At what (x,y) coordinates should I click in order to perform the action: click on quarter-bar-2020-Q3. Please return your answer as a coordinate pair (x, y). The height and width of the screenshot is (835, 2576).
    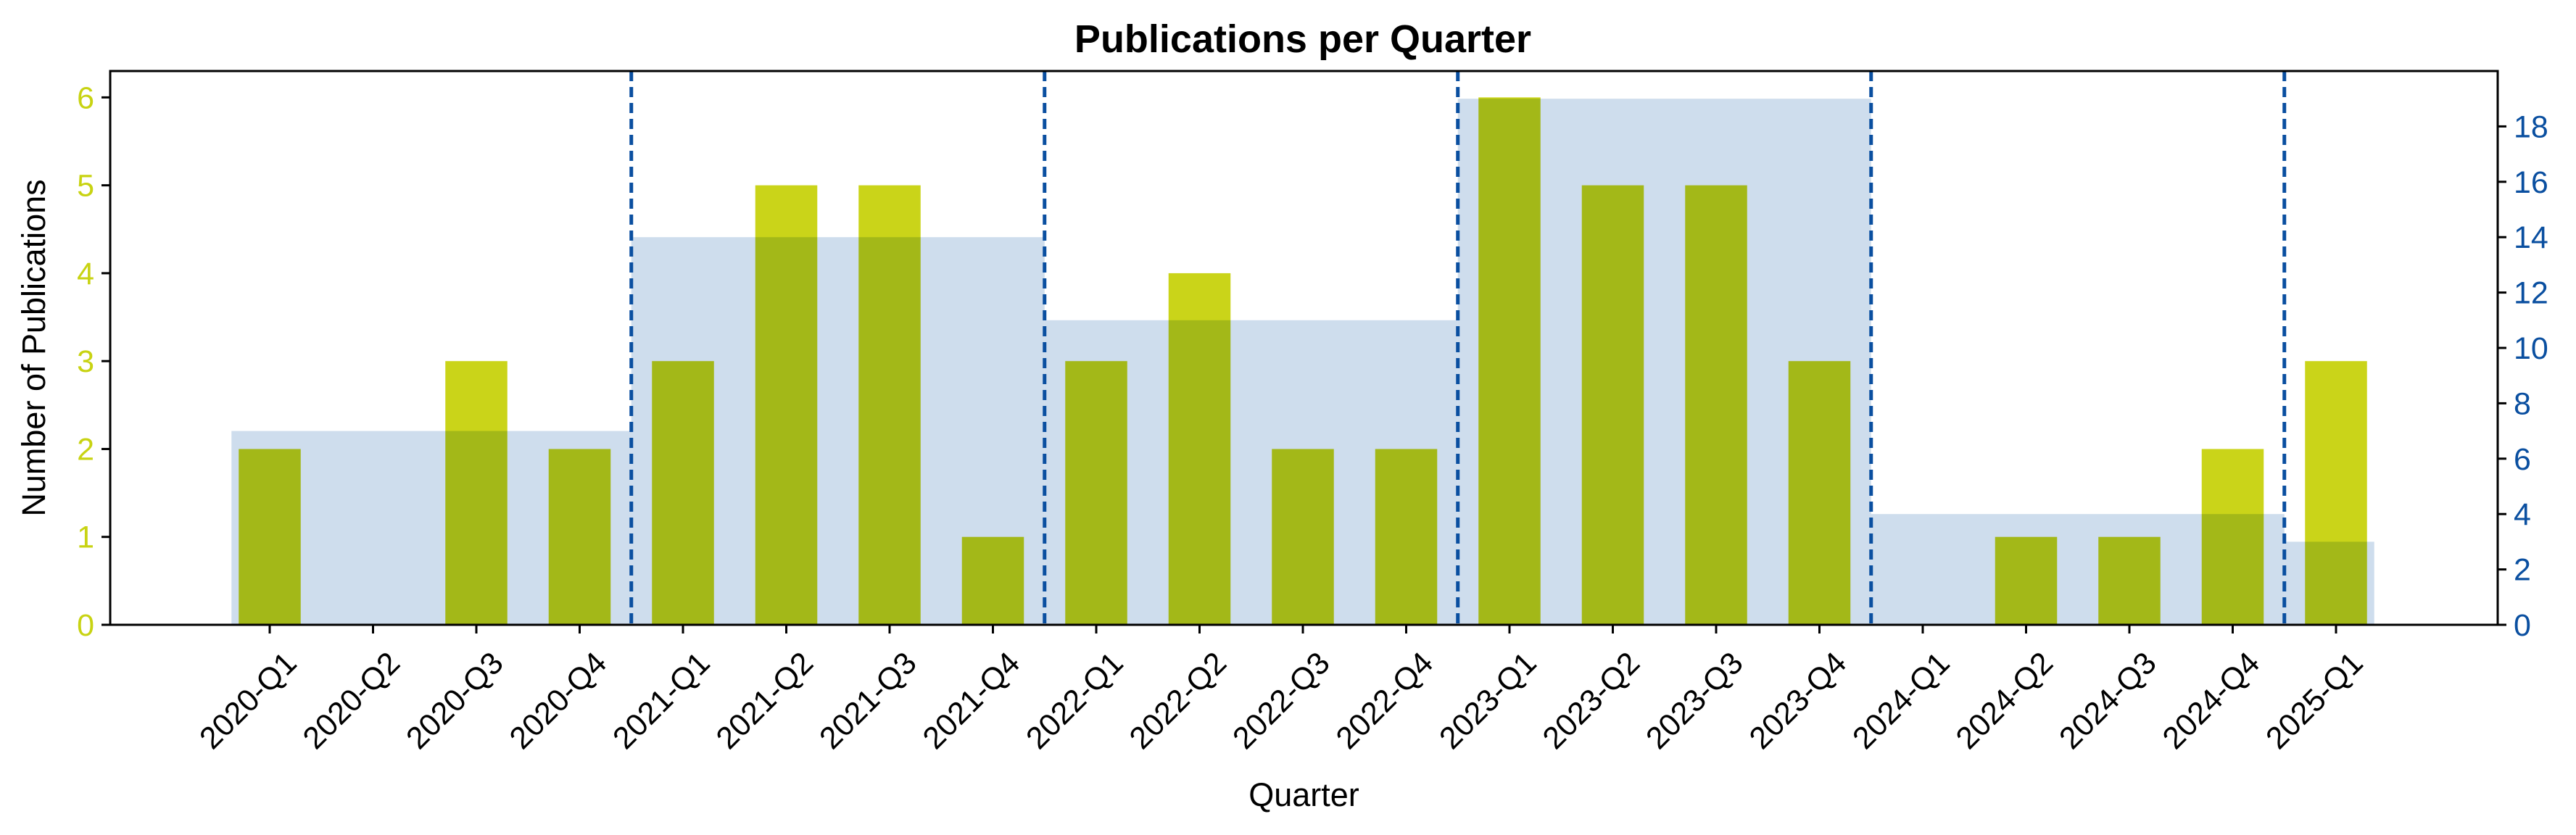
    Looking at the image, I should click on (477, 493).